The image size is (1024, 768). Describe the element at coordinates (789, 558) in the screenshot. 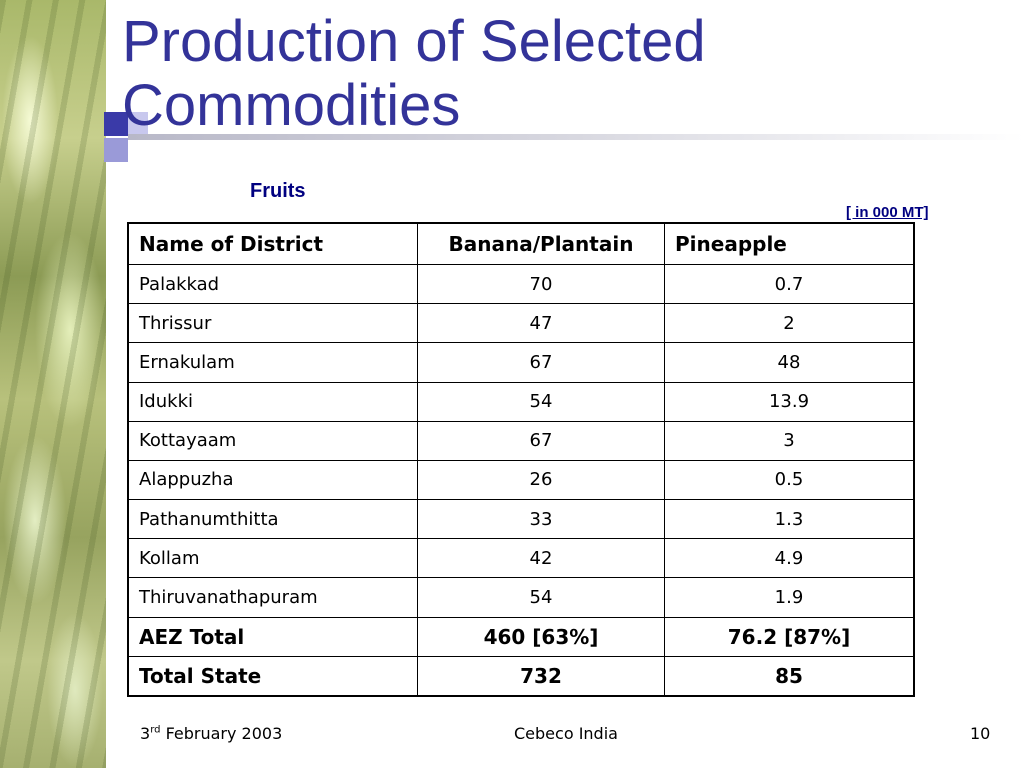

I see `pineapple-cell: 4.9` at that location.